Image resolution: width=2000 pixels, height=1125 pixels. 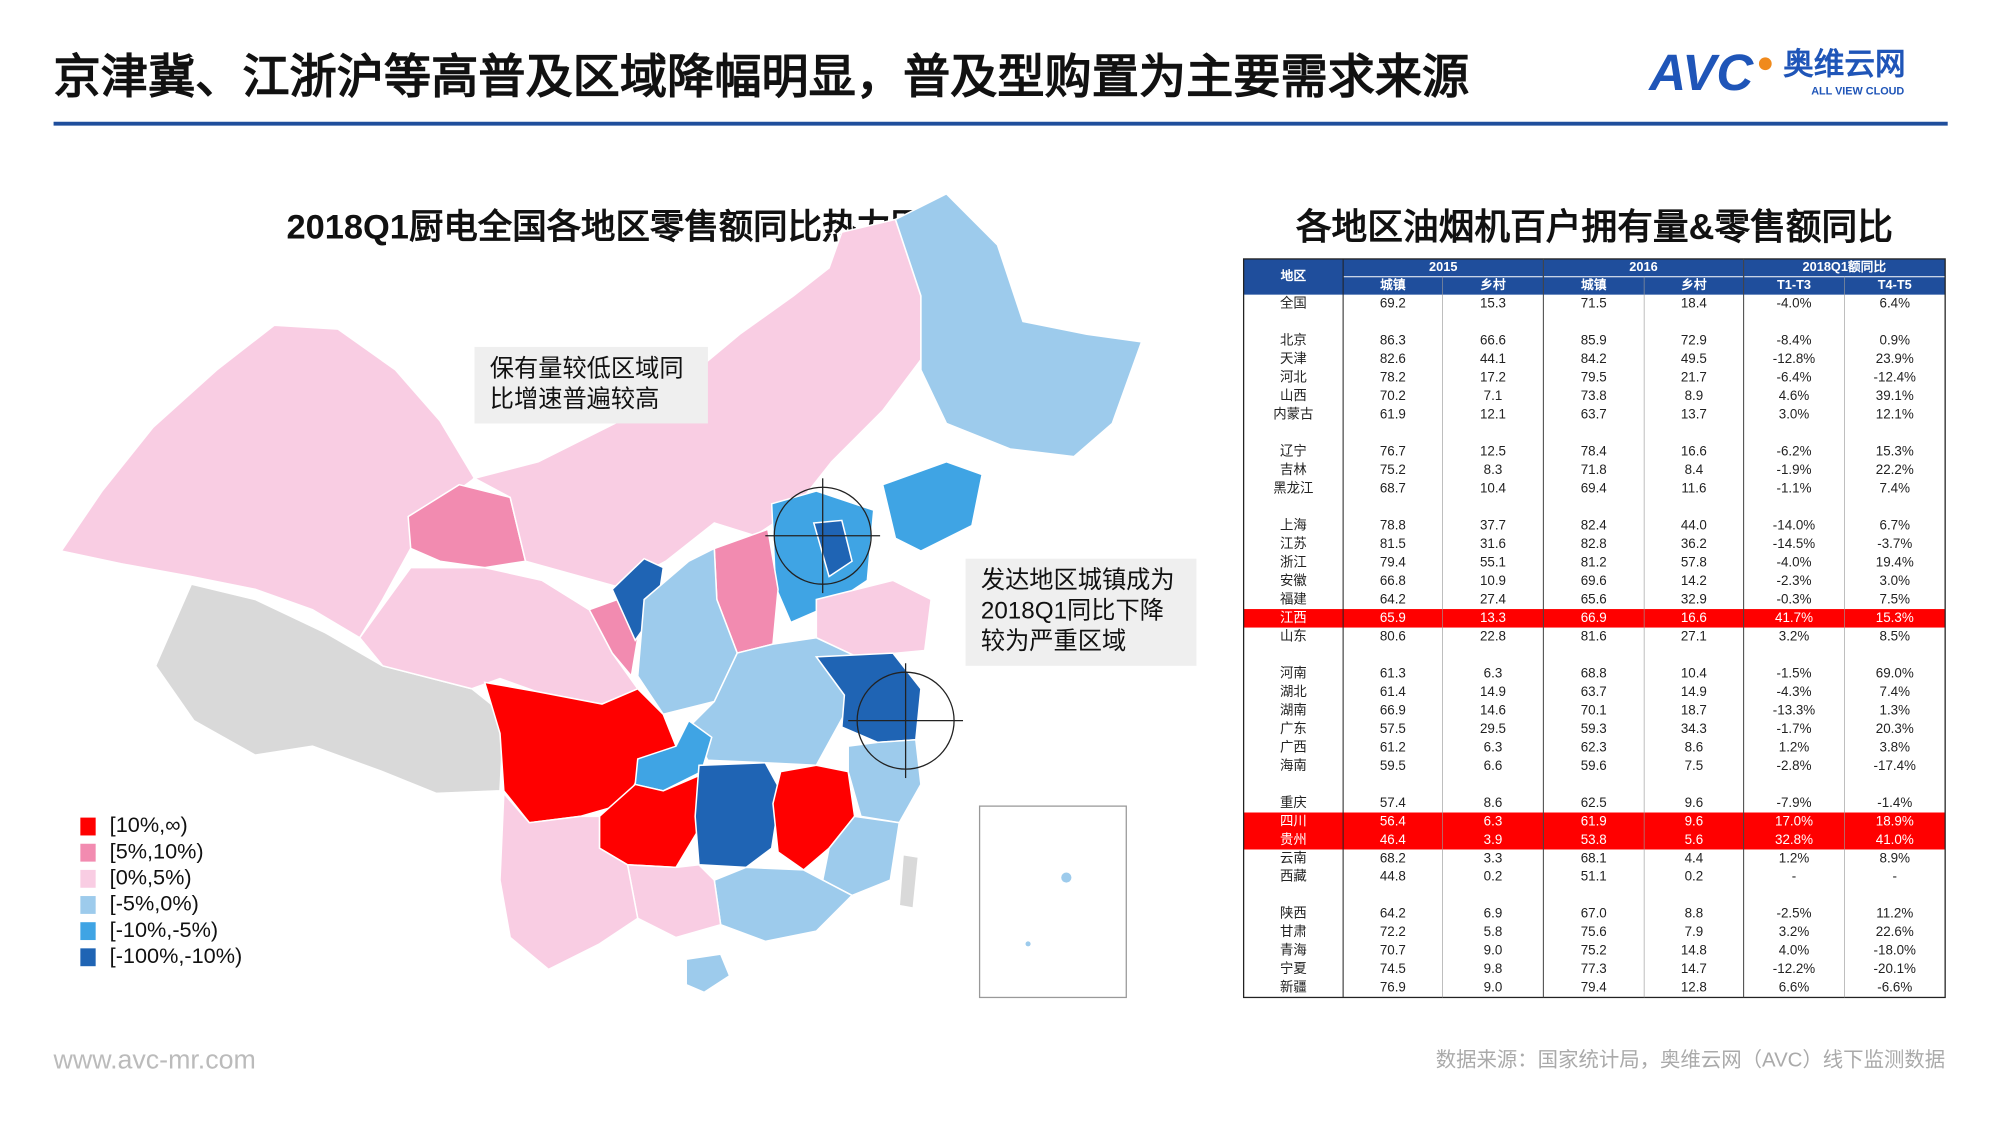 I want to click on table-cell: 11.6, so click(x=1693, y=487).